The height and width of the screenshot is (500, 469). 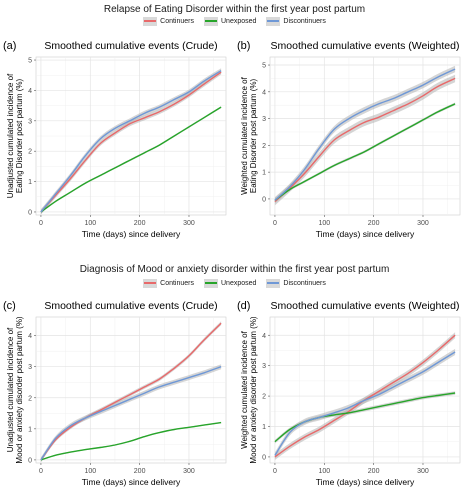 I want to click on panel-label: (d), so click(x=243, y=306).